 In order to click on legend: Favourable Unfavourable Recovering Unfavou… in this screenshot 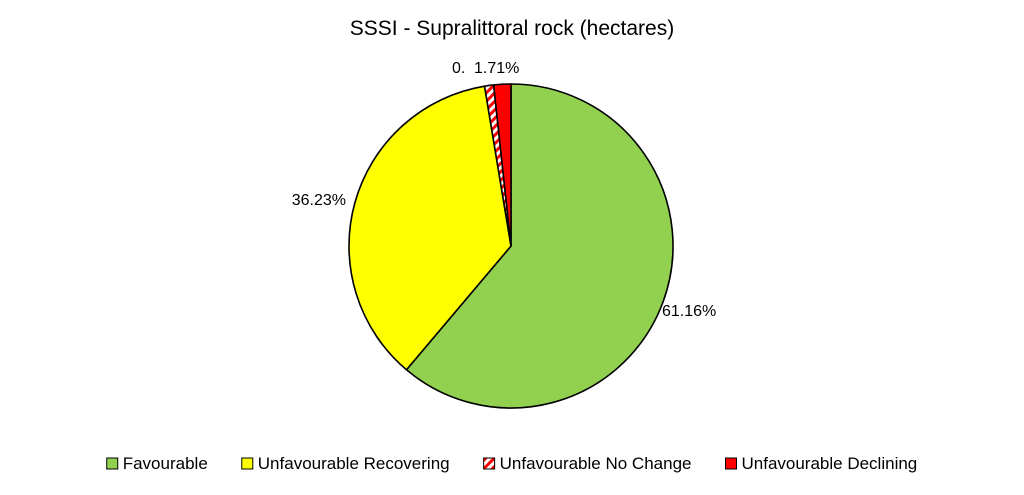, I will do `click(511, 463)`.